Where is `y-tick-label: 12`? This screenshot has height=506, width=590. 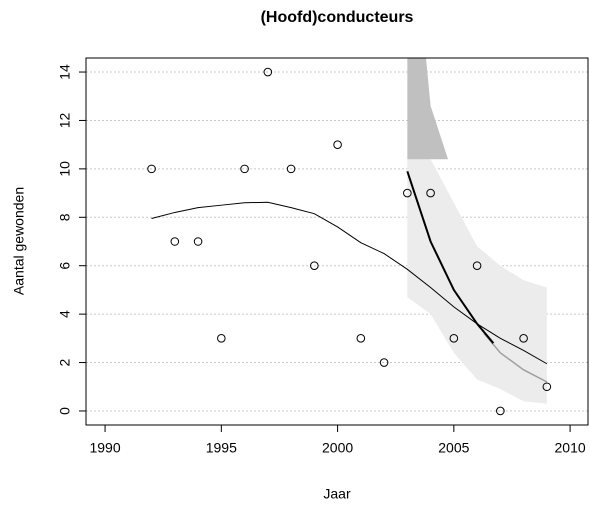 y-tick-label: 12 is located at coordinates (65, 120).